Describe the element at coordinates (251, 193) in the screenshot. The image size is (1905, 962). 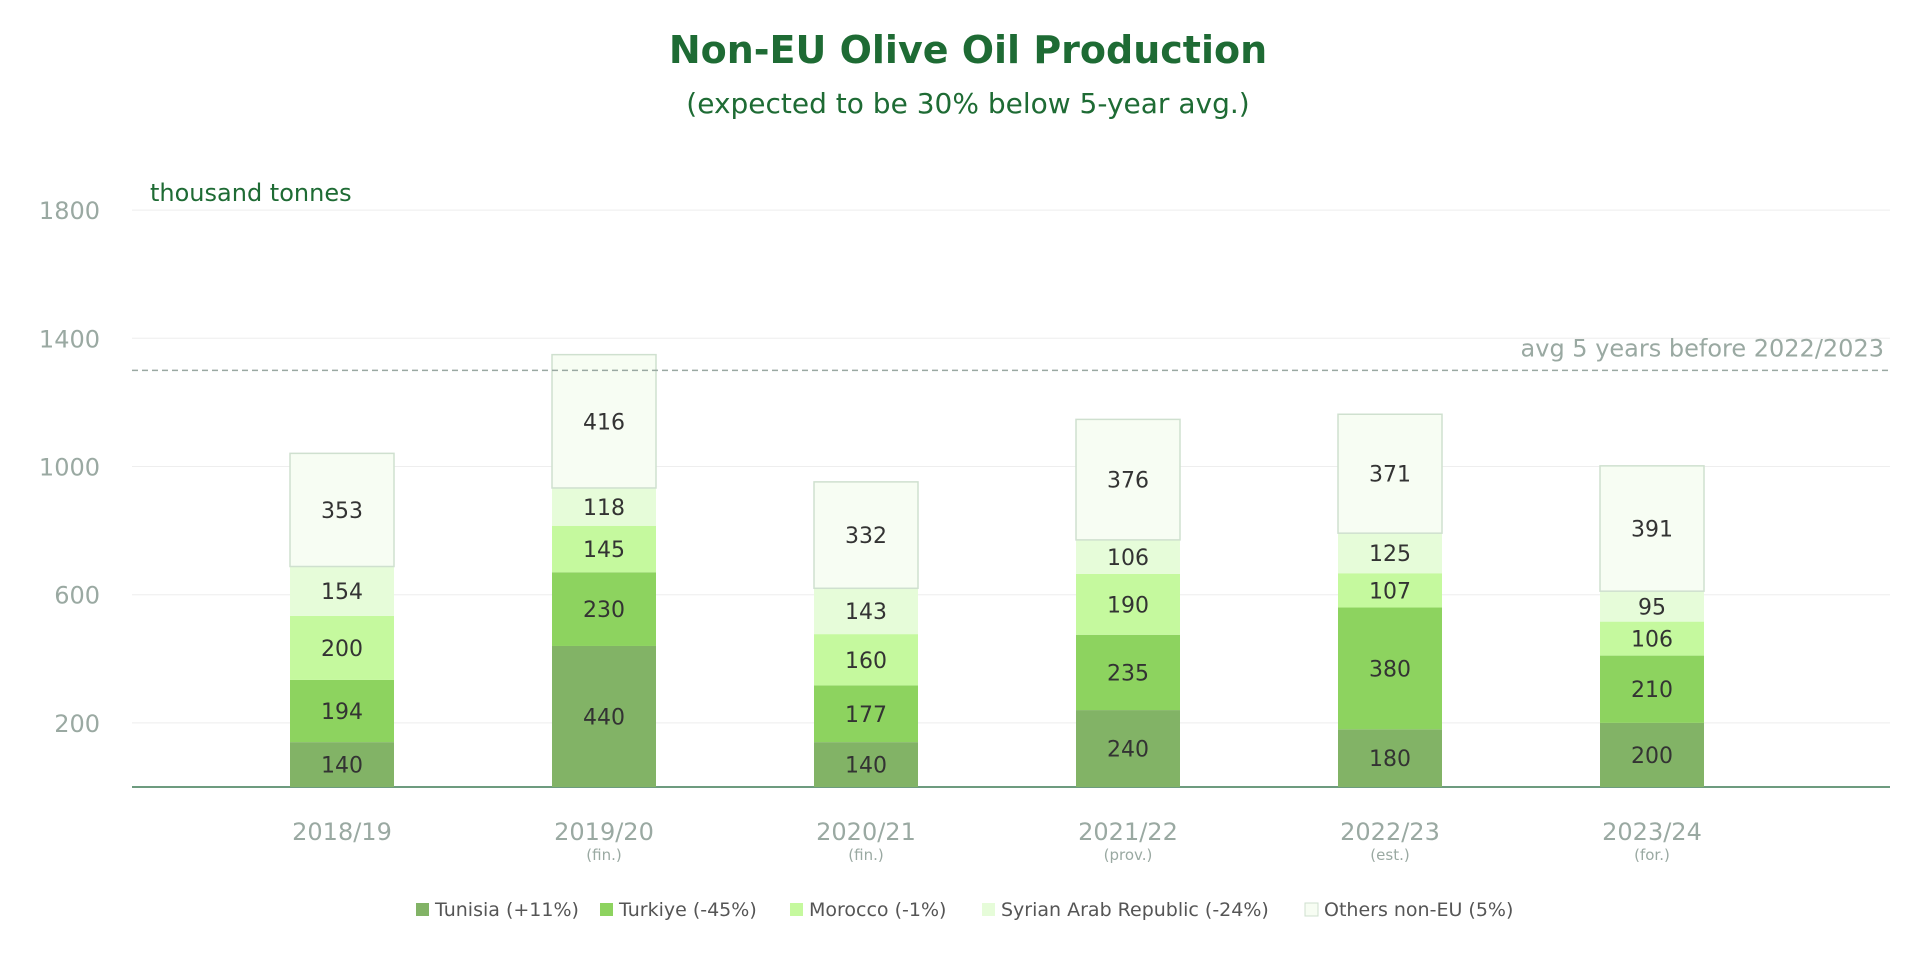
I see `y-axis-label: thousand tonnes` at that location.